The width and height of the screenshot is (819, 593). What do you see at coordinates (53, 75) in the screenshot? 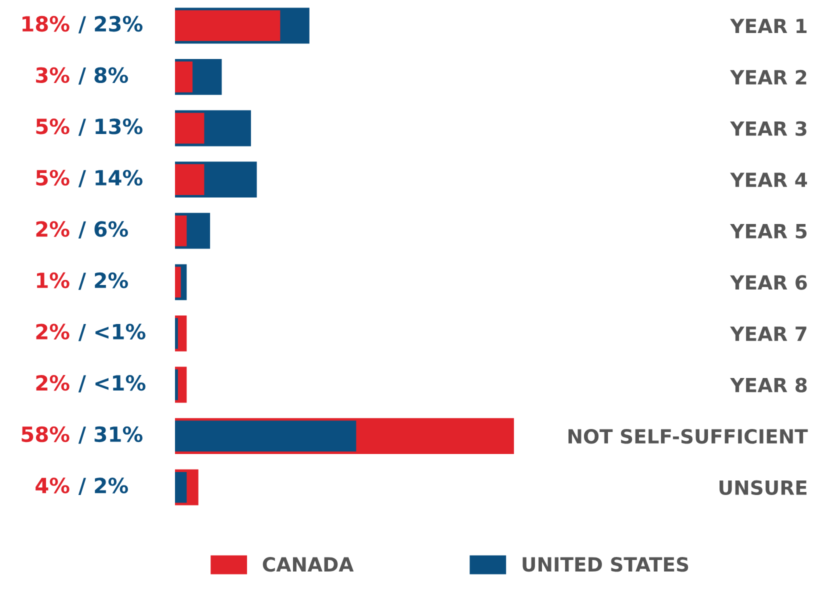
I see `data-label: 3%` at bounding box center [53, 75].